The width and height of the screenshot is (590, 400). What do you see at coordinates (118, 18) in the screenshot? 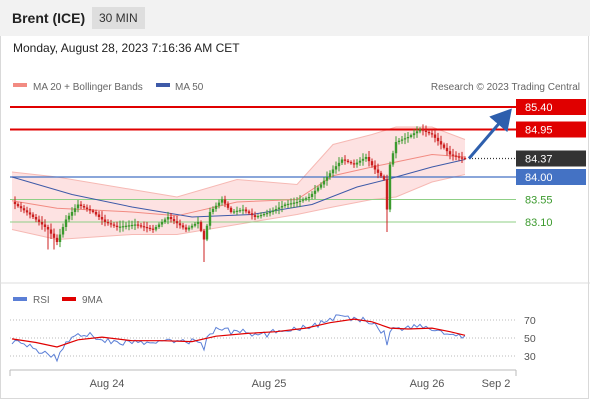
I see `interval-button: 30 MIN` at bounding box center [118, 18].